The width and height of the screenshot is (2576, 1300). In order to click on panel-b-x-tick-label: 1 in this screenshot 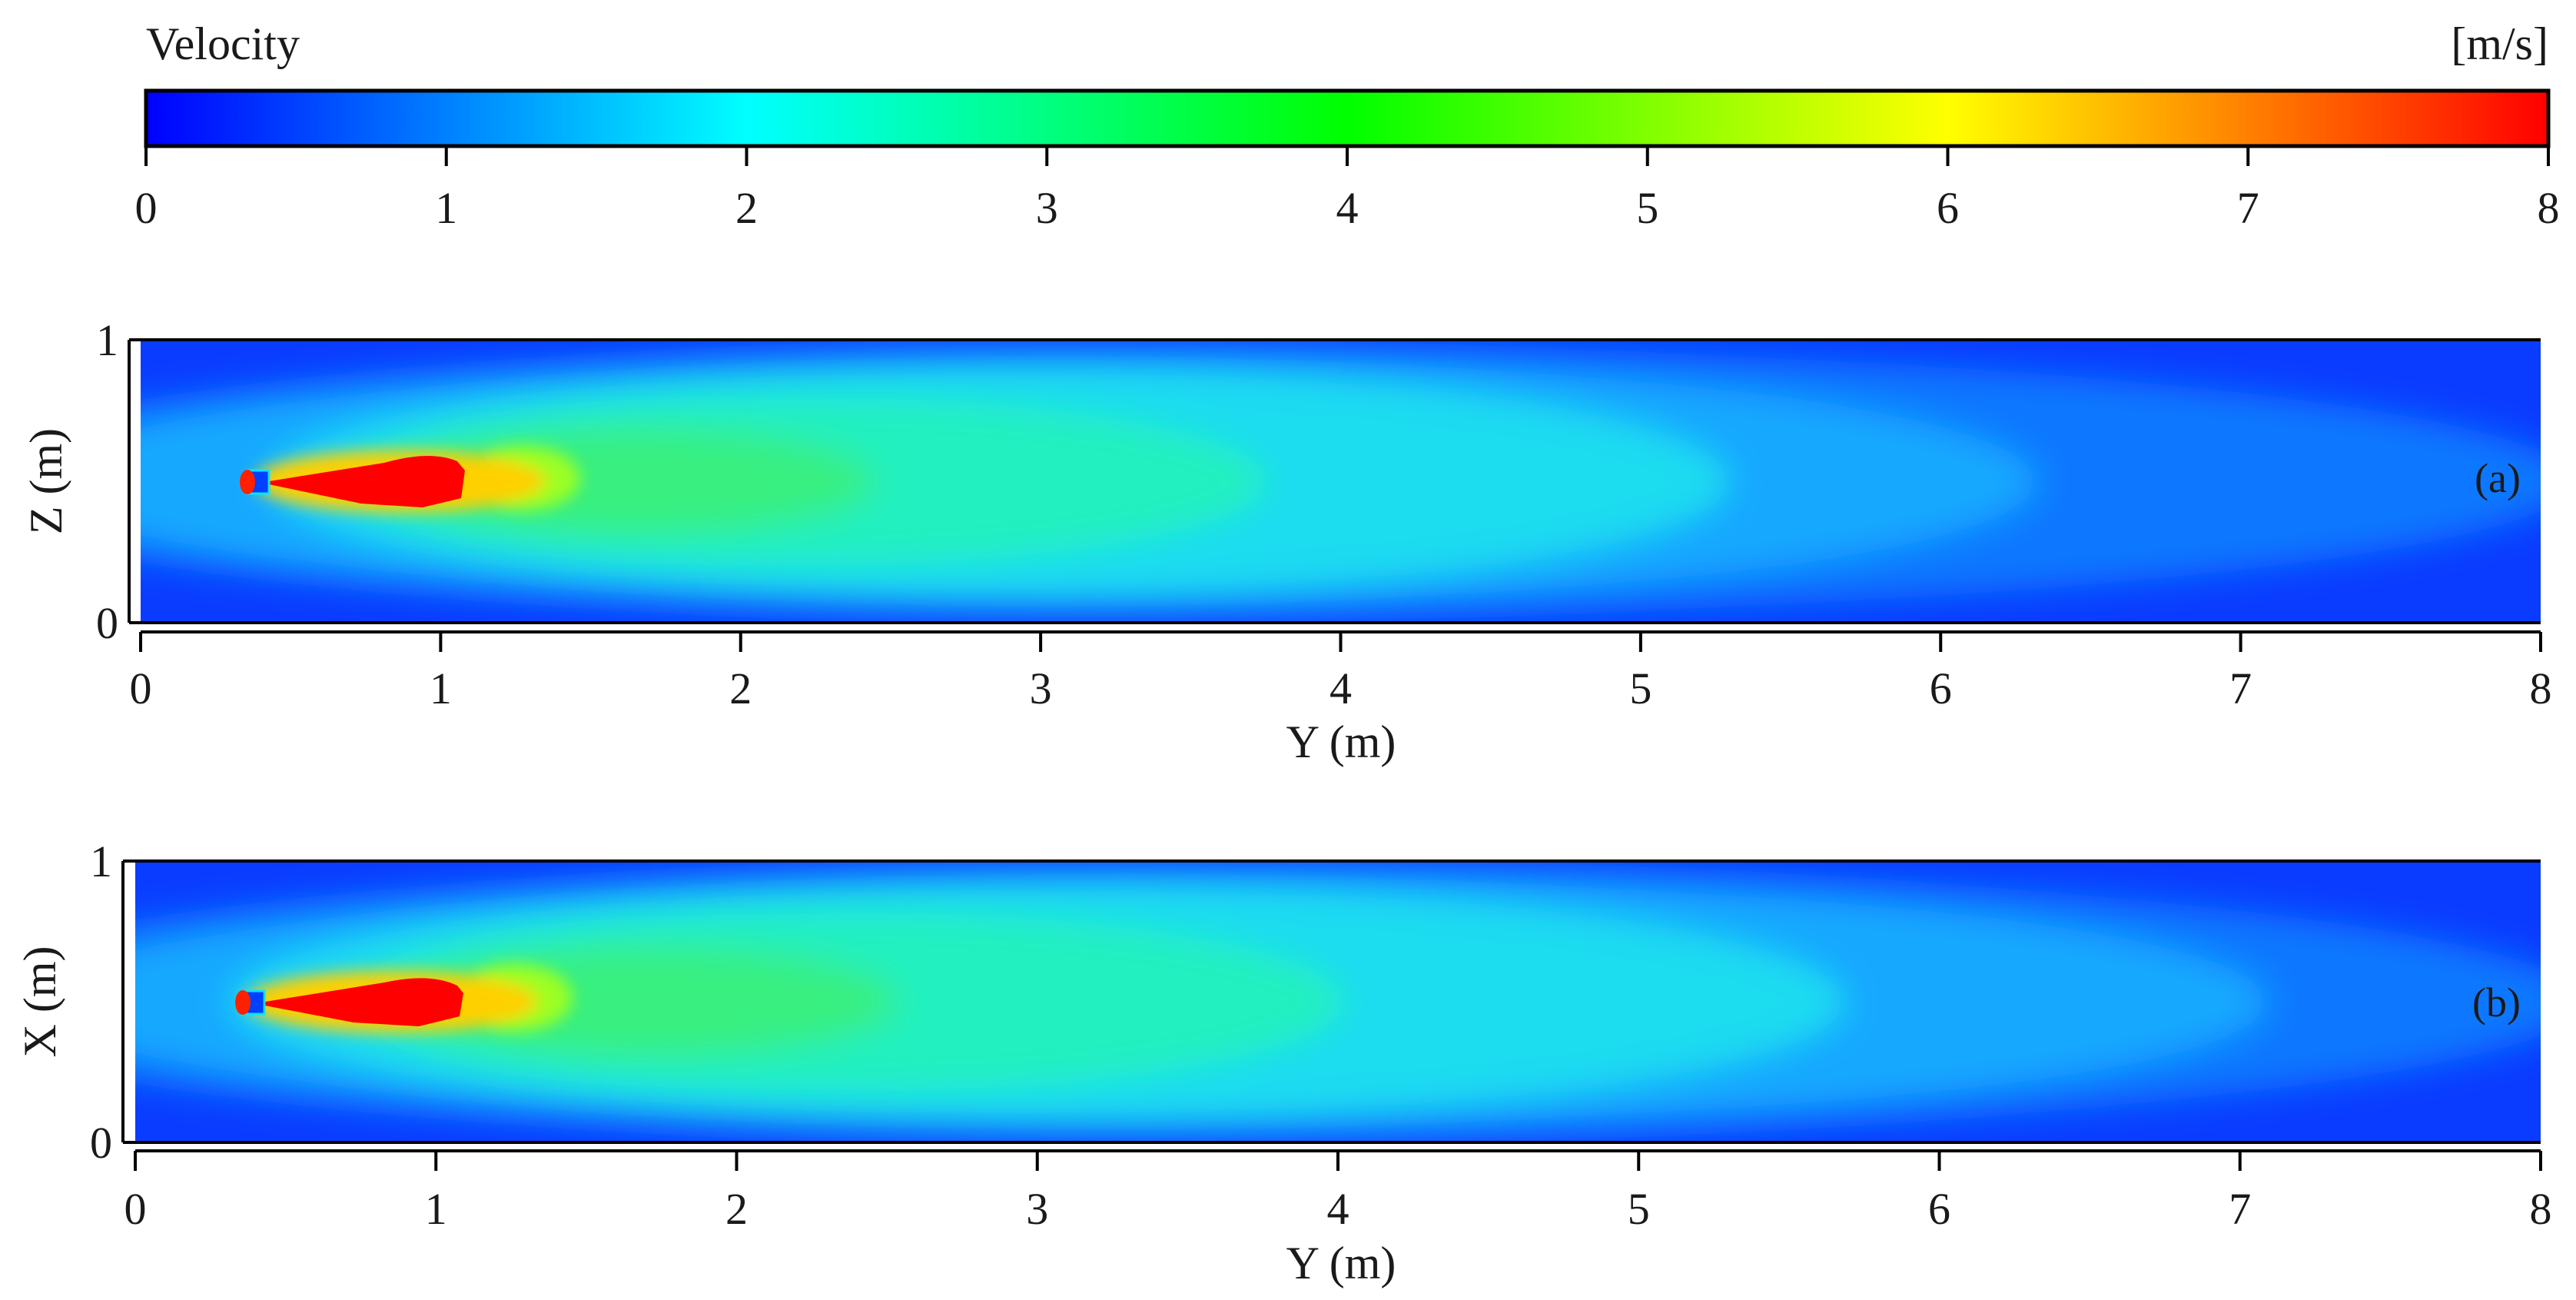, I will do `click(436, 1209)`.